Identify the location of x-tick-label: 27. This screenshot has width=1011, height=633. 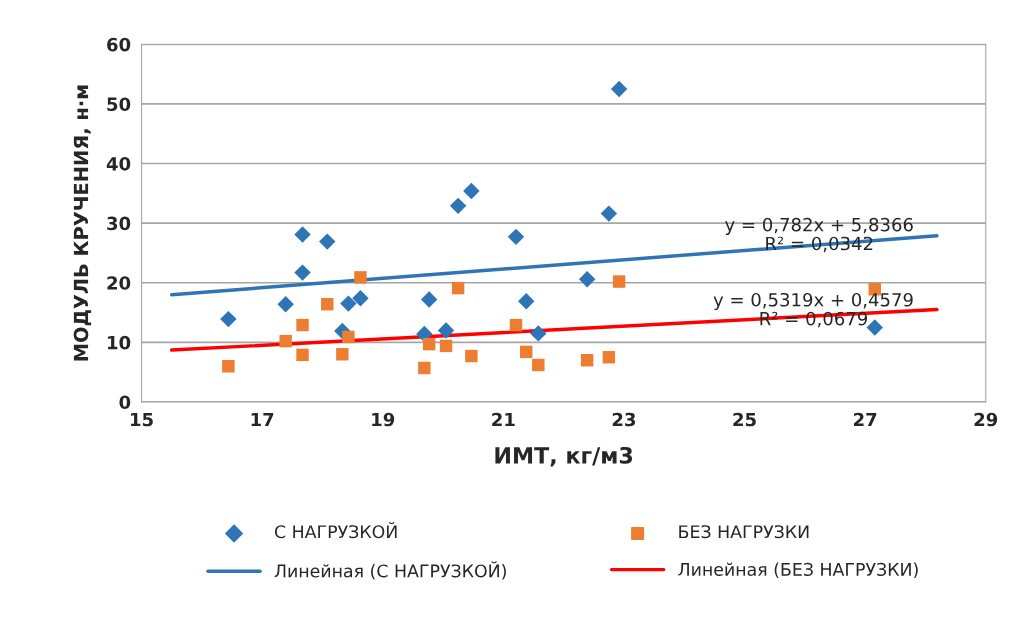
(865, 419).